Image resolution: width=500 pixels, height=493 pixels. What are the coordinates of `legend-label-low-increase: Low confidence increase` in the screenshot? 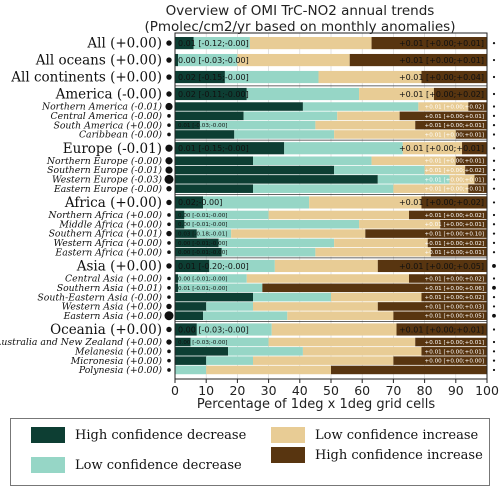 It's located at (397, 435).